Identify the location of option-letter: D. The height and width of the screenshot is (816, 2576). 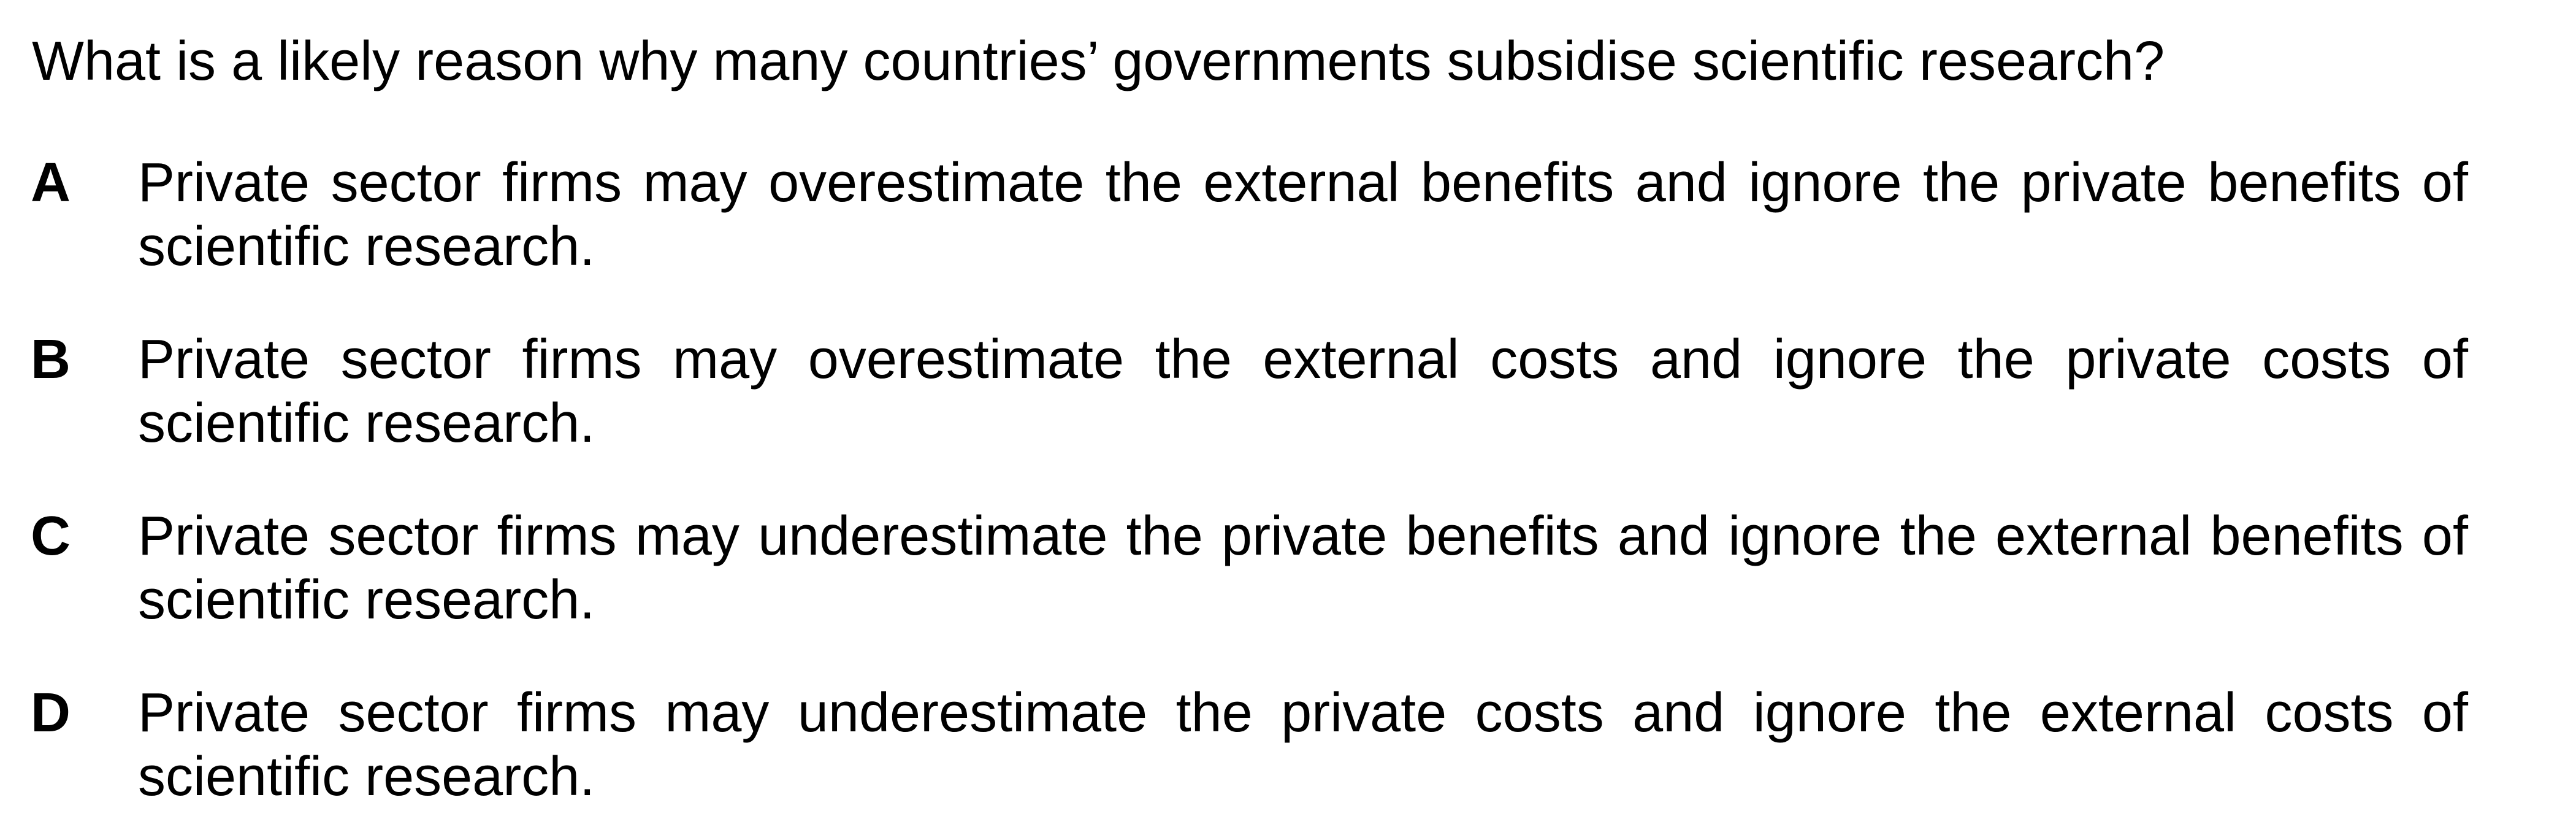
(51, 713).